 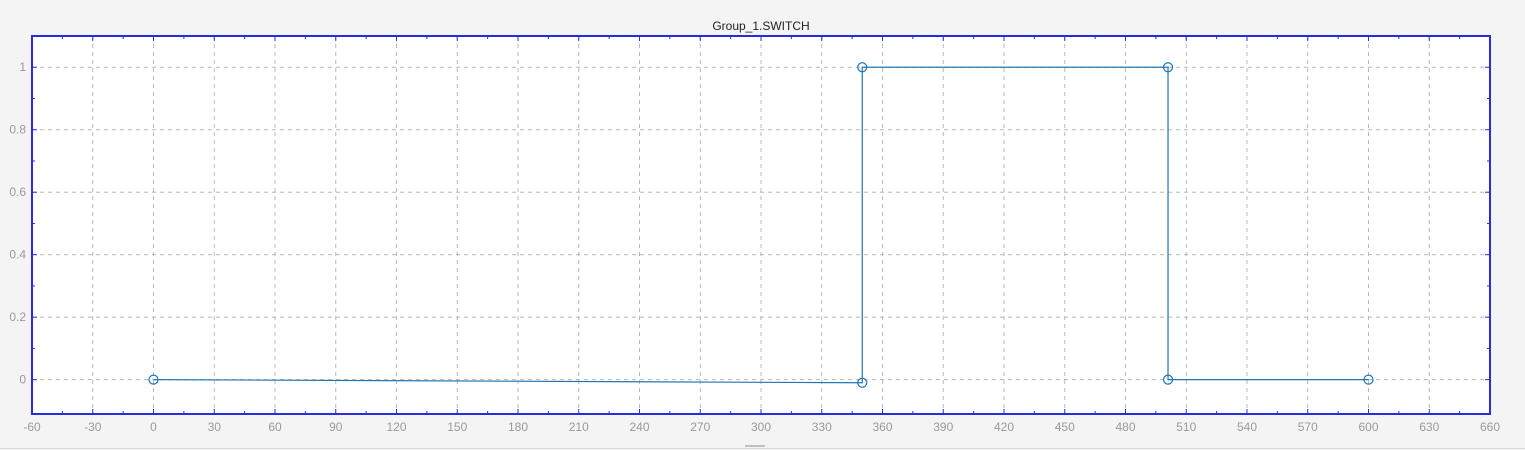 What do you see at coordinates (457, 427) in the screenshot?
I see `x-tick-label: 150` at bounding box center [457, 427].